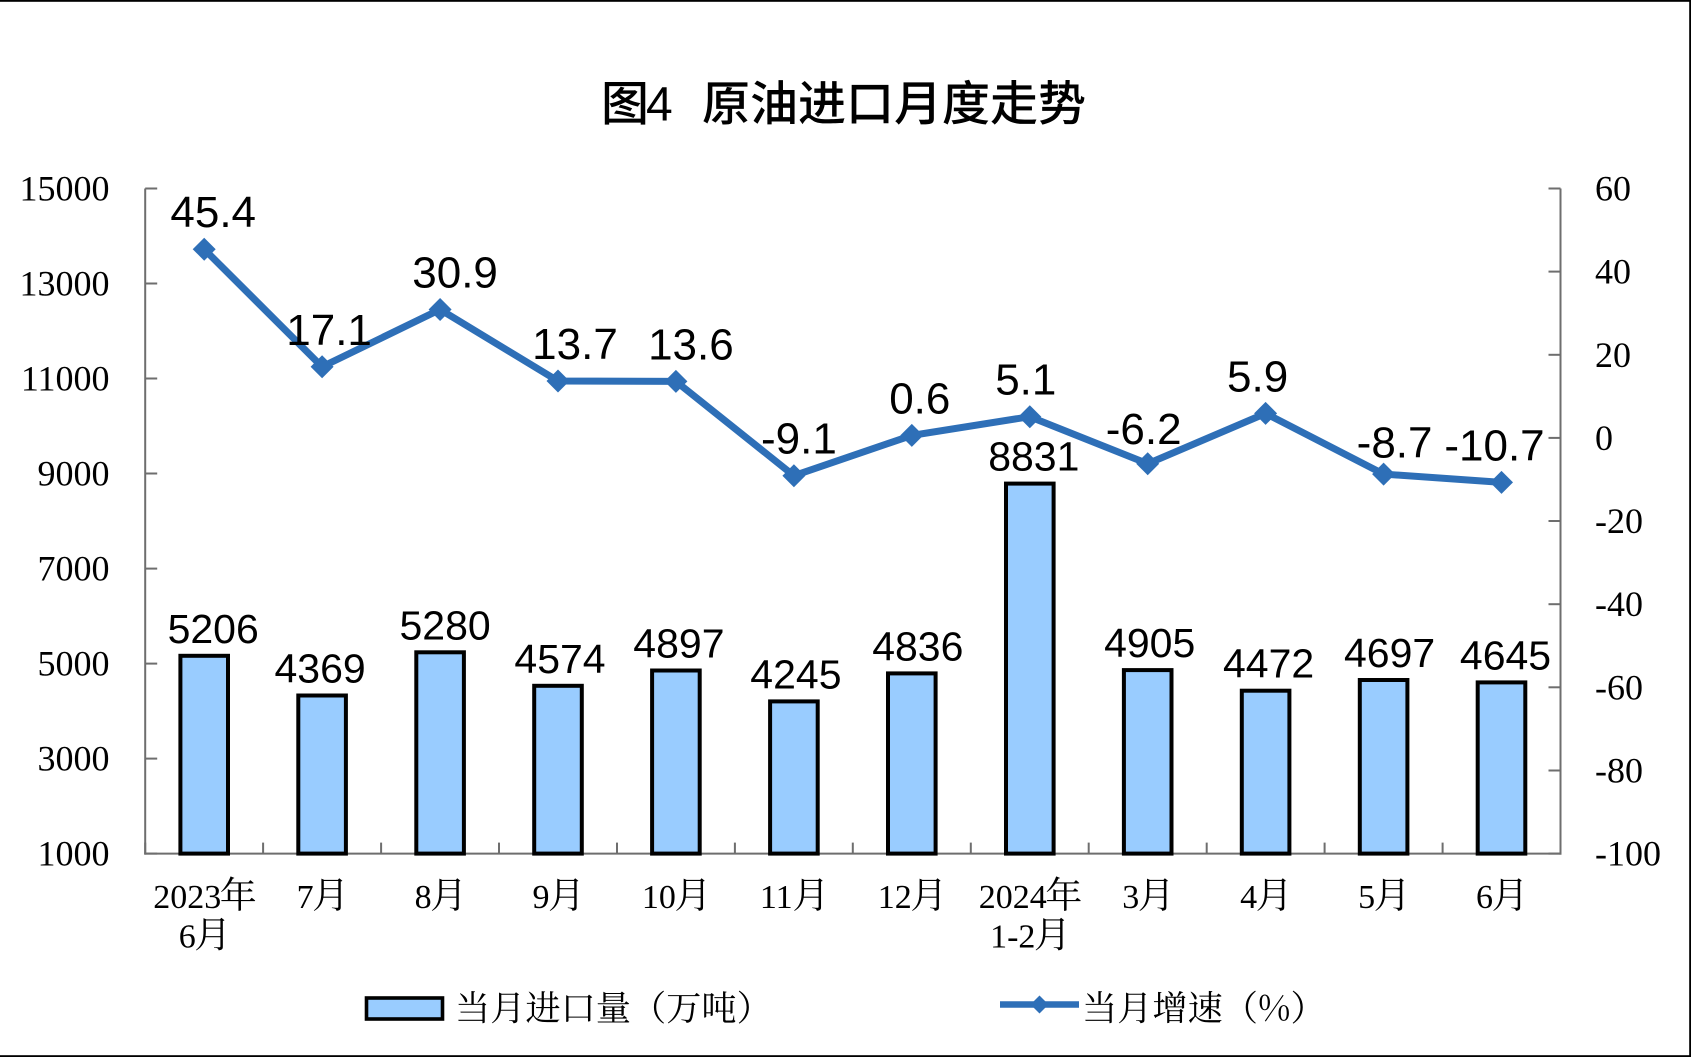 This screenshot has width=1691, height=1057. What do you see at coordinates (1395, 443) in the screenshot?
I see `svg-text: -8.7` at bounding box center [1395, 443].